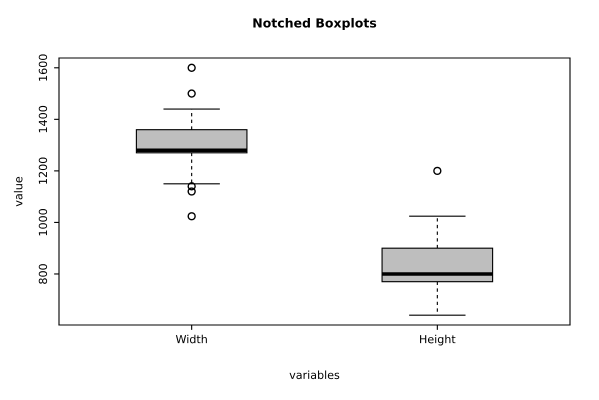 The height and width of the screenshot is (400, 599). What do you see at coordinates (43, 170) in the screenshot?
I see `y-tick-label: 1200` at bounding box center [43, 170].